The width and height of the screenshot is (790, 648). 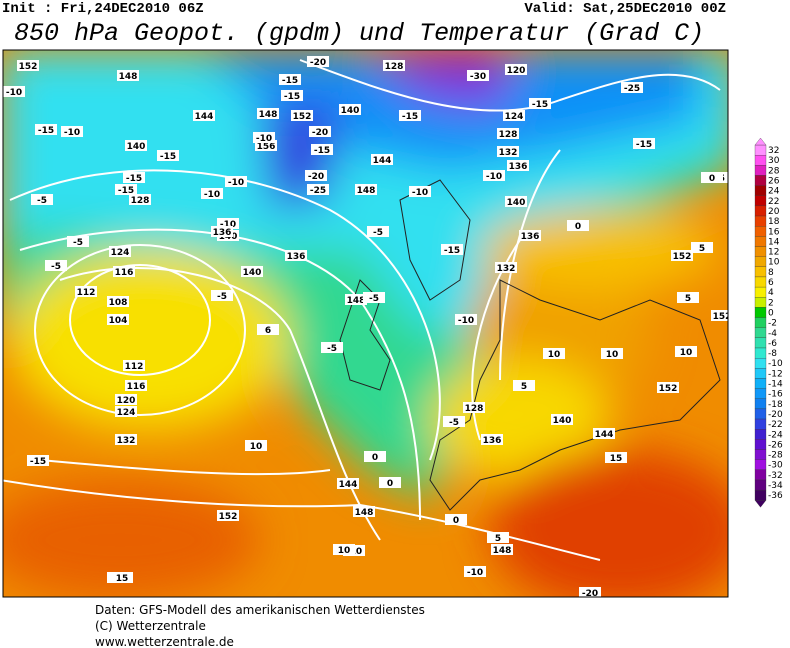 I want to click on legend-label: 0, so click(x=771, y=313).